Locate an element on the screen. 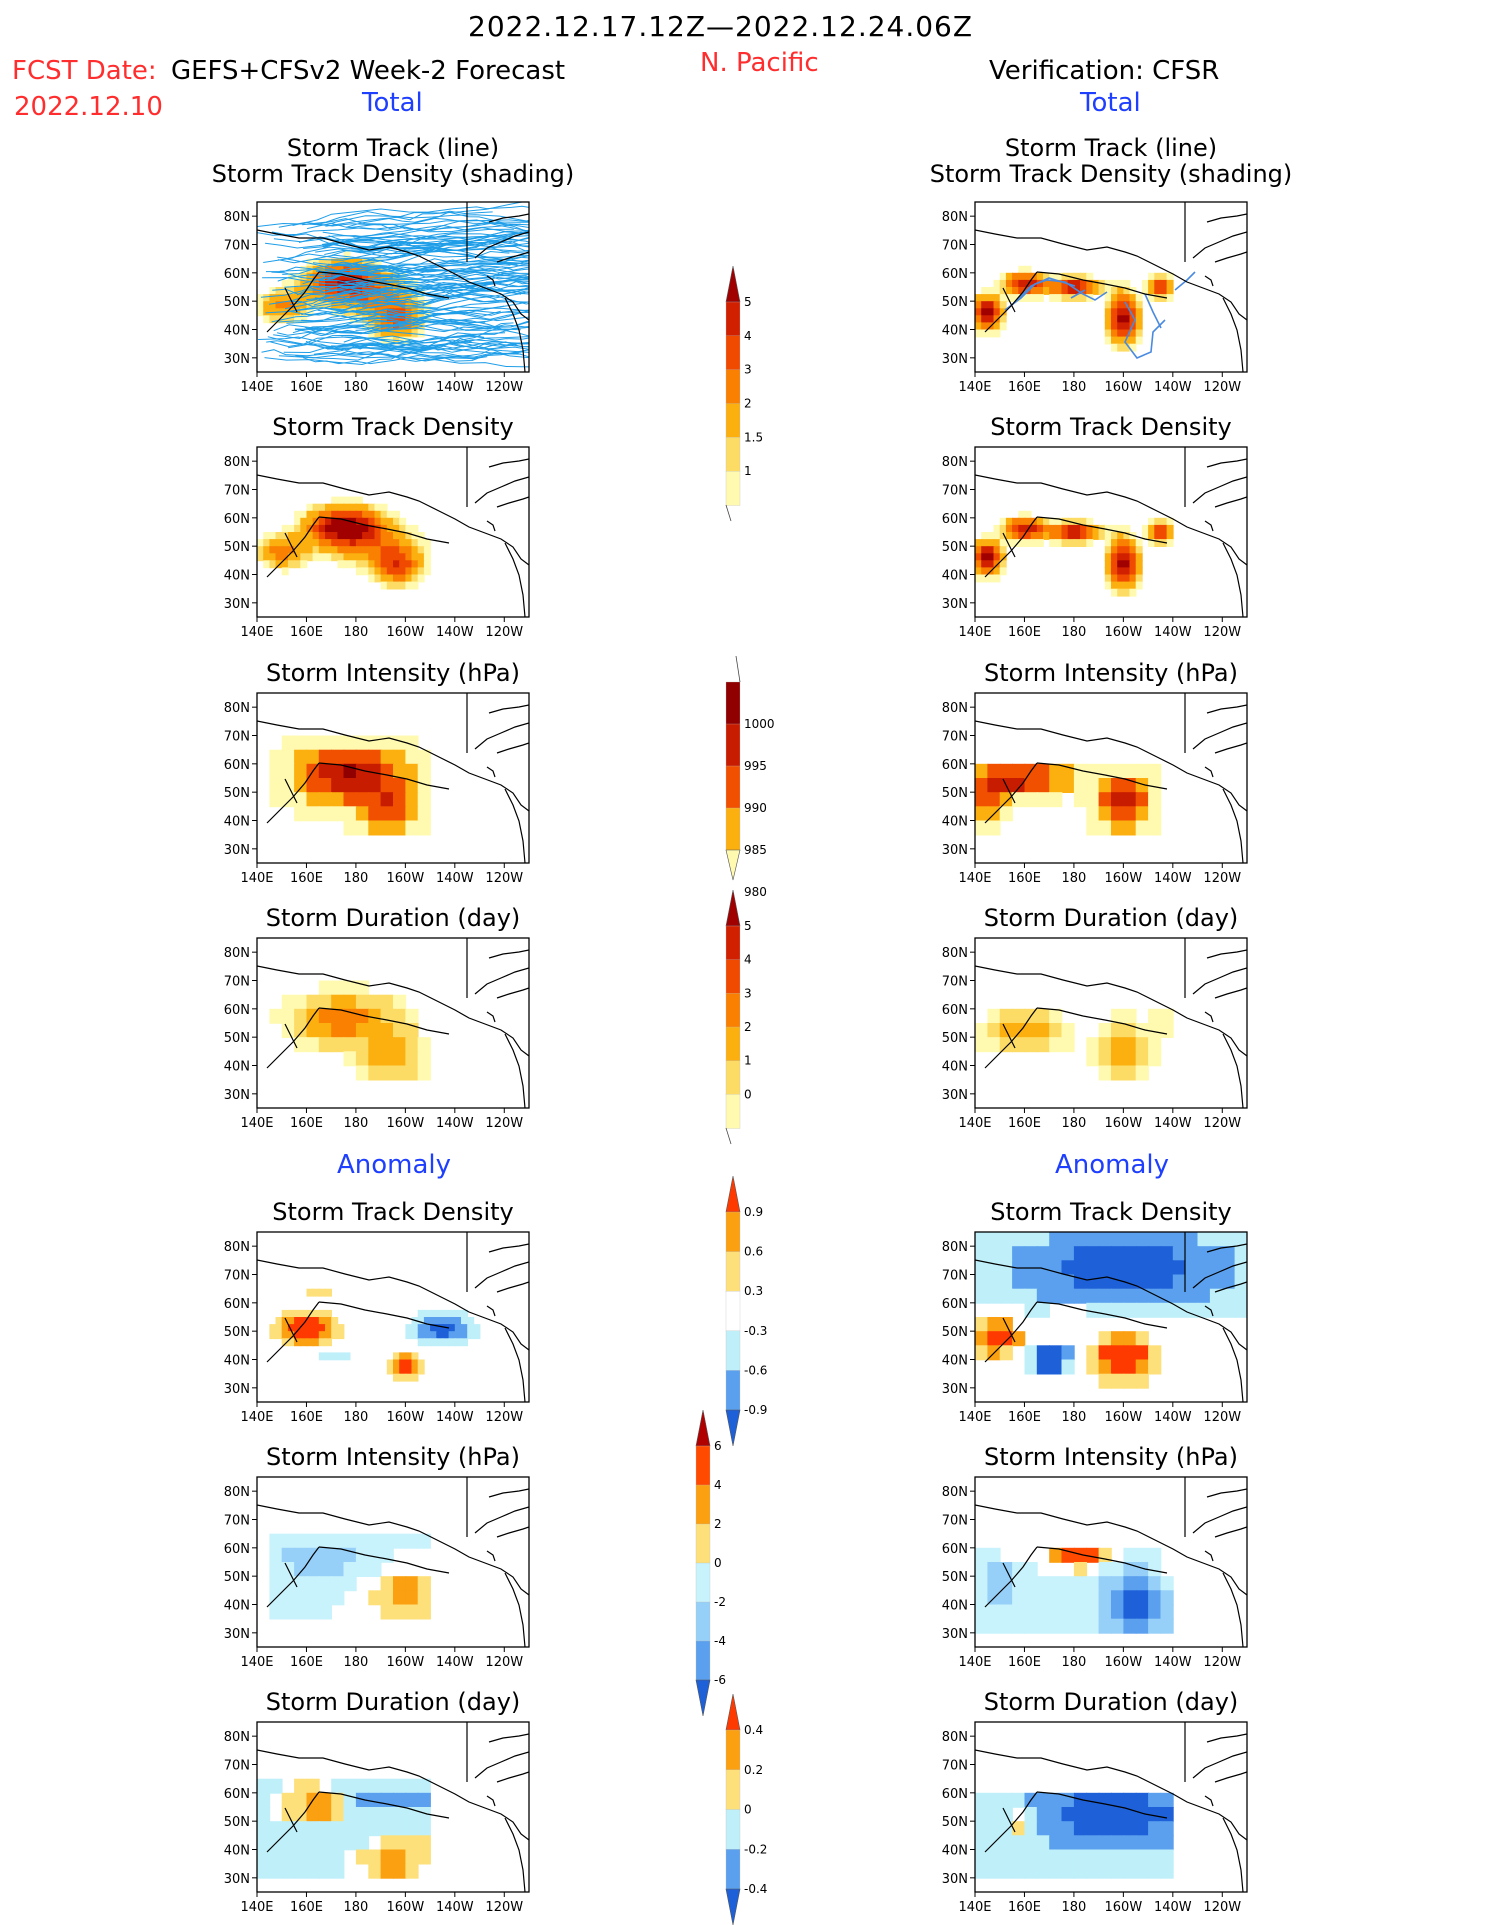 Image resolution: width=1487 pixels, height=1925 pixels. colorbar-label: 2 is located at coordinates (748, 1027).